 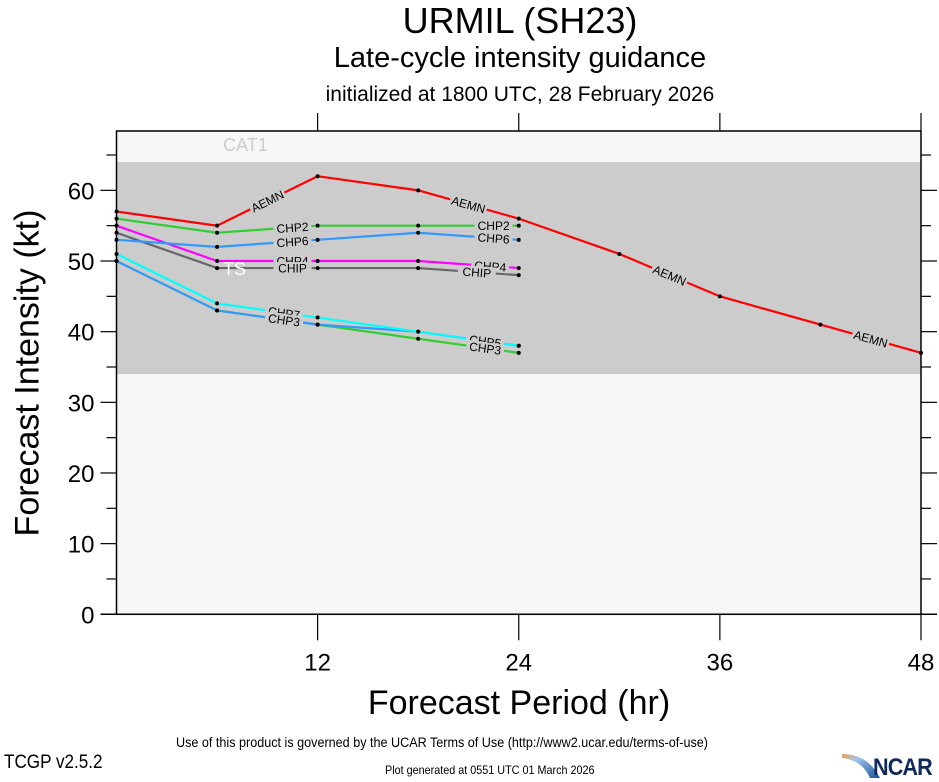 I want to click on x-tick-label: 24, so click(x=518, y=662).